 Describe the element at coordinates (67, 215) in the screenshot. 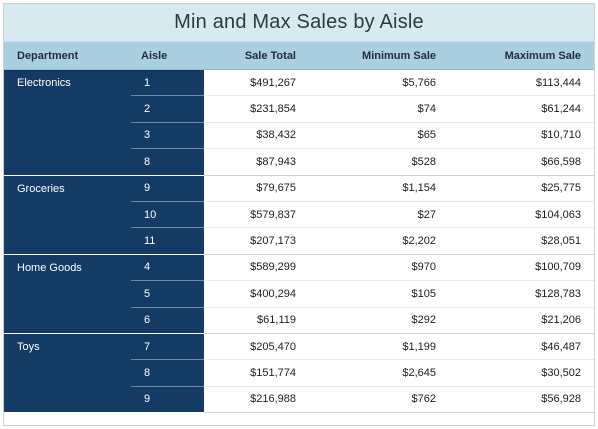

I see `department-cell: Groceries` at that location.